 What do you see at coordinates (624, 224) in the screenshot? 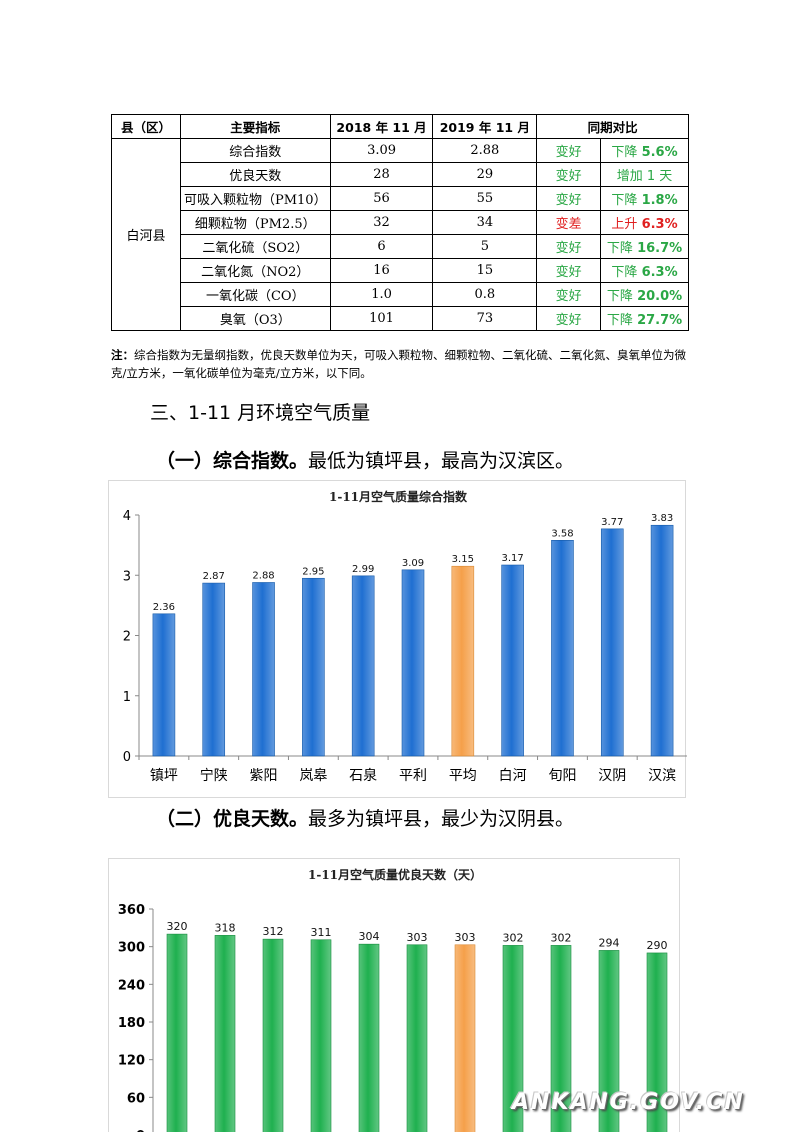
I see `change-text: 上升` at bounding box center [624, 224].